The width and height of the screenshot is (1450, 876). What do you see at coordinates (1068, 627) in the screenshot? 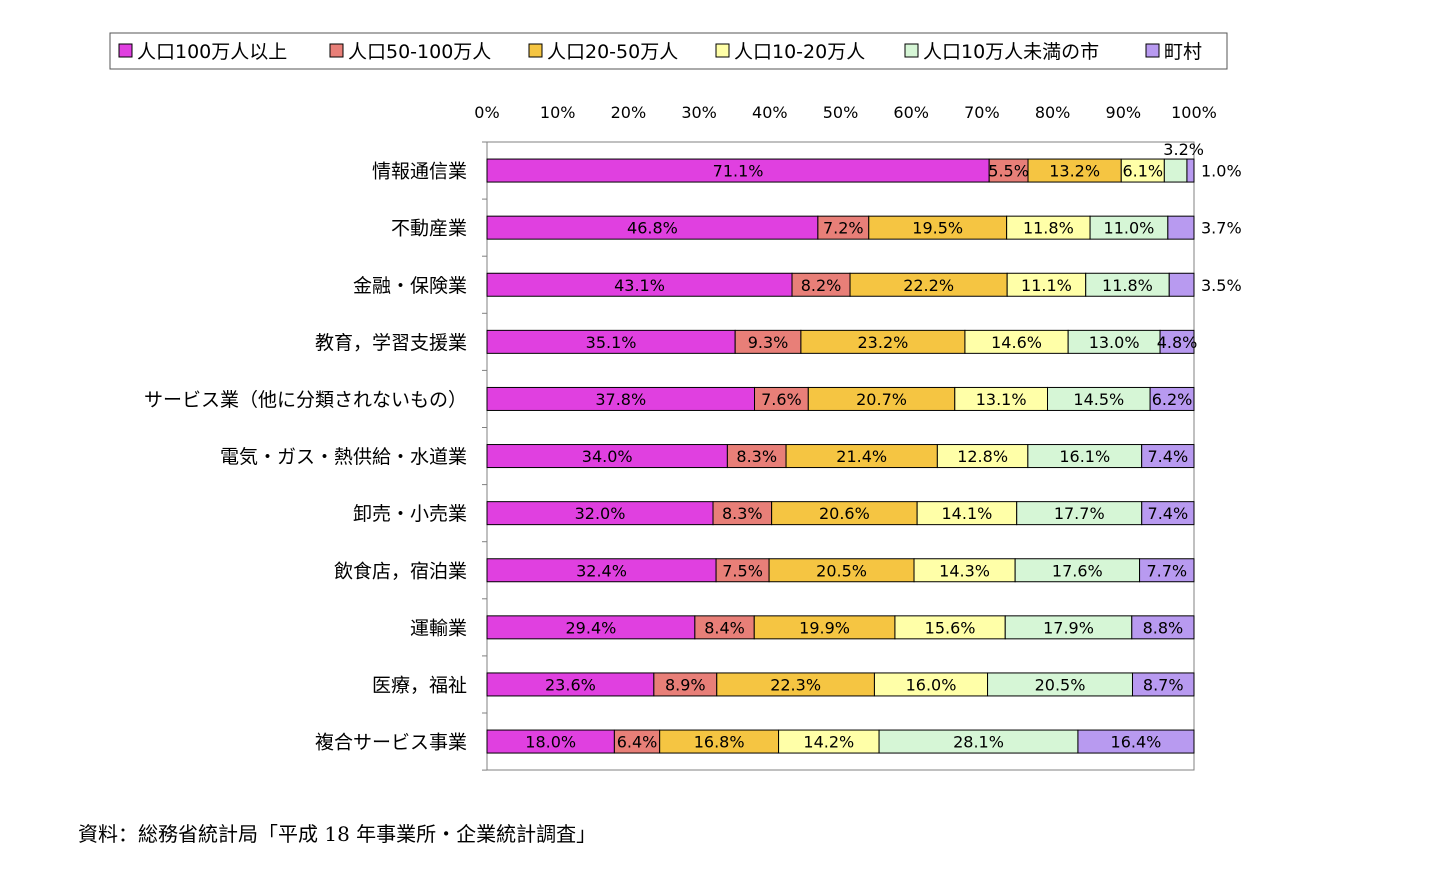
I see `data-label: 17.9%` at bounding box center [1068, 627].